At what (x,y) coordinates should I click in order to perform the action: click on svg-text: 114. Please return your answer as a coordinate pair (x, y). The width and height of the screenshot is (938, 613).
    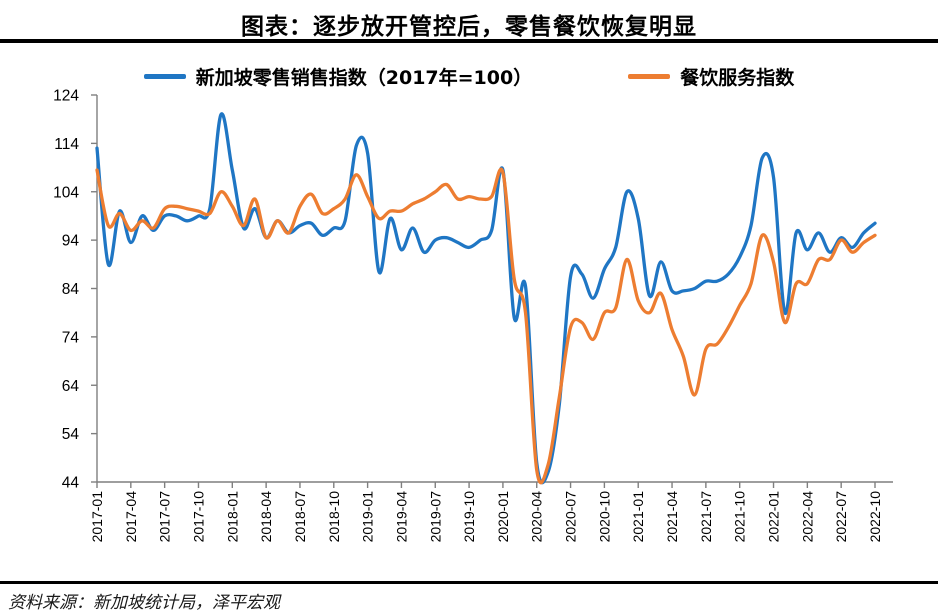
    Looking at the image, I should click on (66, 144).